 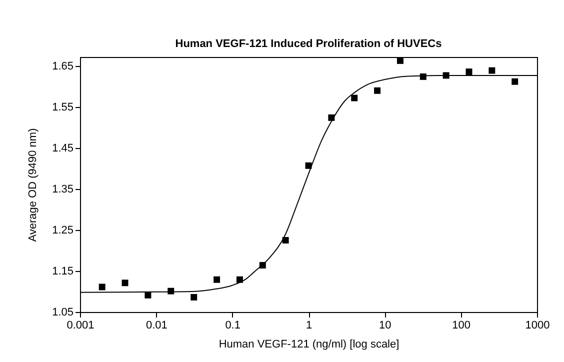 I want to click on y-tick-label: 1.45, so click(x=63, y=148).